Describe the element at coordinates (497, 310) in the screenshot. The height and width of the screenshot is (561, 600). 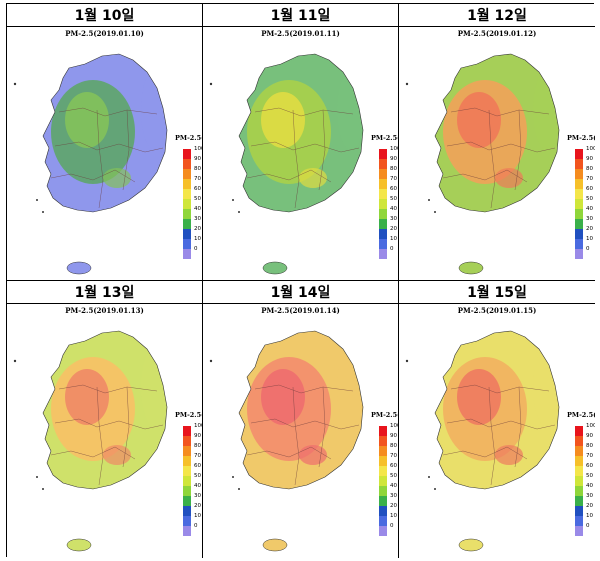
I see `map-title: PM-2.5(2019.01.15)` at that location.